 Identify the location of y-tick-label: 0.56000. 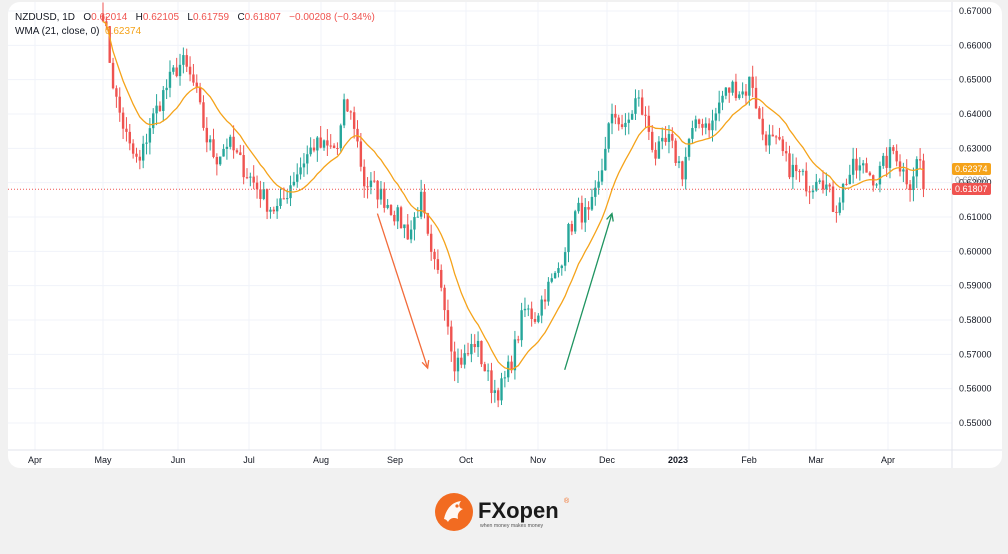
(975, 389).